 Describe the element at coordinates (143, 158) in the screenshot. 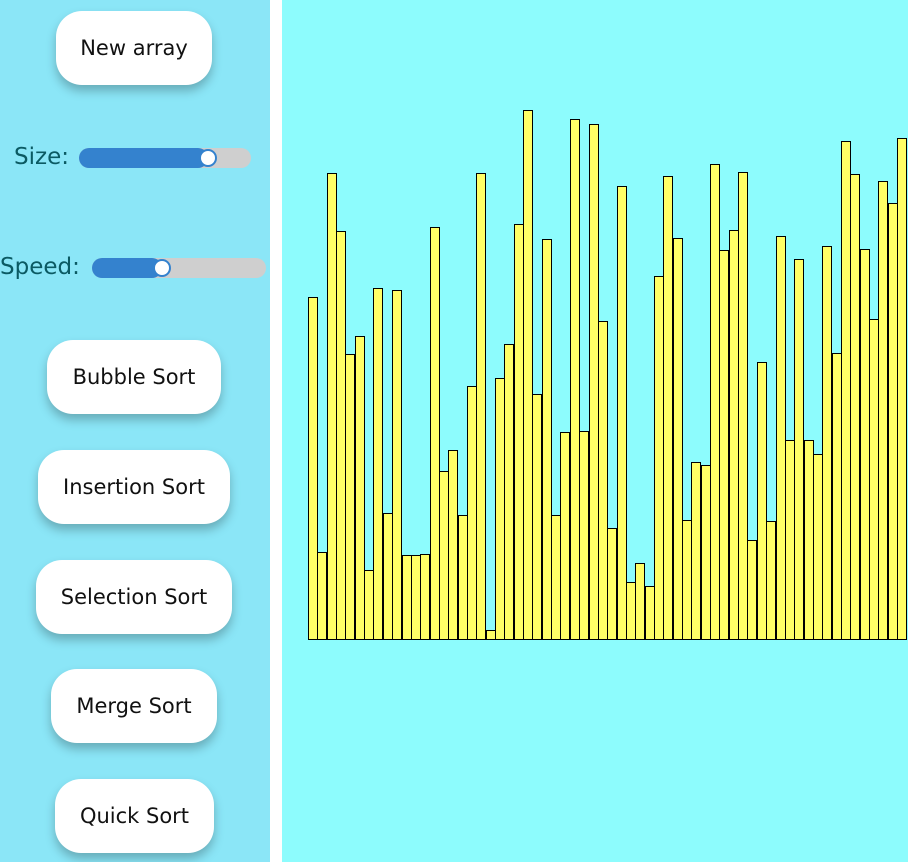

I see `size-slider-fill` at that location.